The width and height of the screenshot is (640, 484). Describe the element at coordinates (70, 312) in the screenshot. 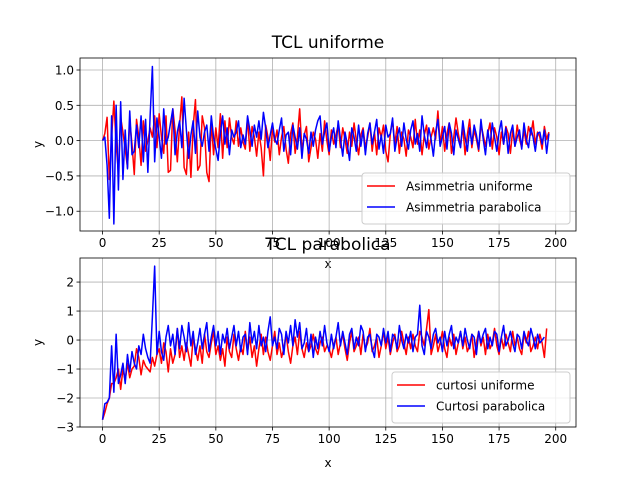

I see `y-tick-label: 1` at that location.